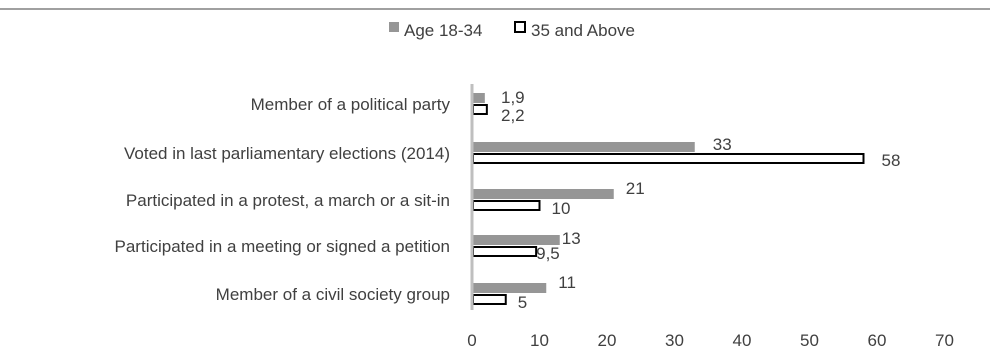 This screenshot has height=356, width=990. Describe the element at coordinates (513, 97) in the screenshot. I see `data-label-age-18-34: 1,9` at that location.